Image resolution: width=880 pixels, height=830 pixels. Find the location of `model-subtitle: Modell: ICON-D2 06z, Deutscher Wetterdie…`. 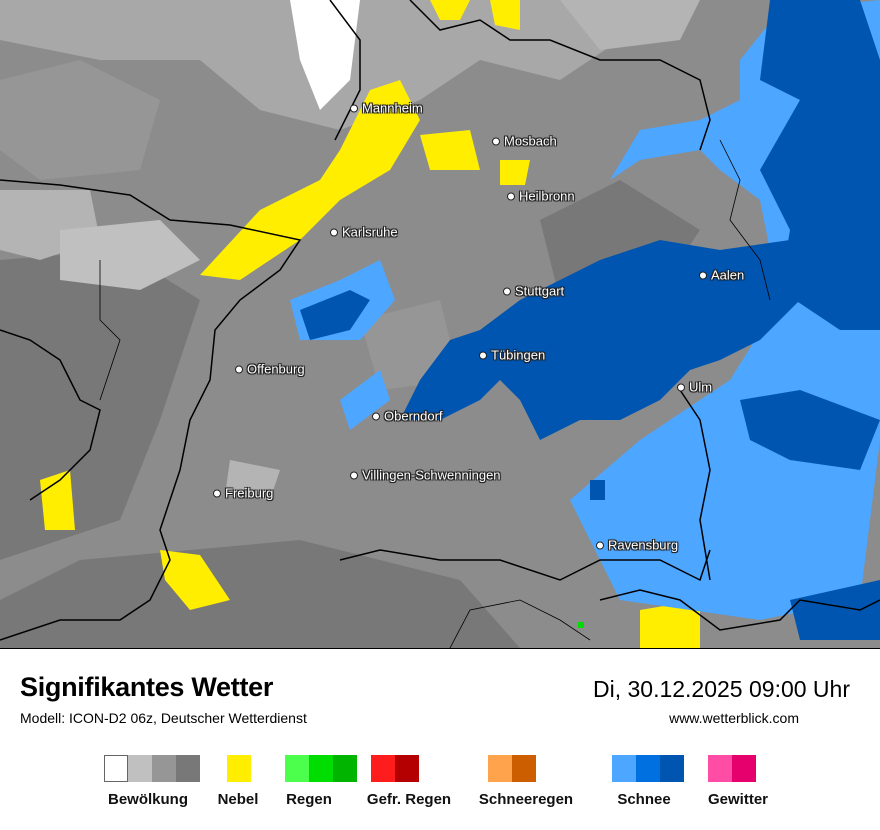

model-subtitle: Modell: ICON-D2 06z, Deutscher Wetterdie… is located at coordinates (163, 718).